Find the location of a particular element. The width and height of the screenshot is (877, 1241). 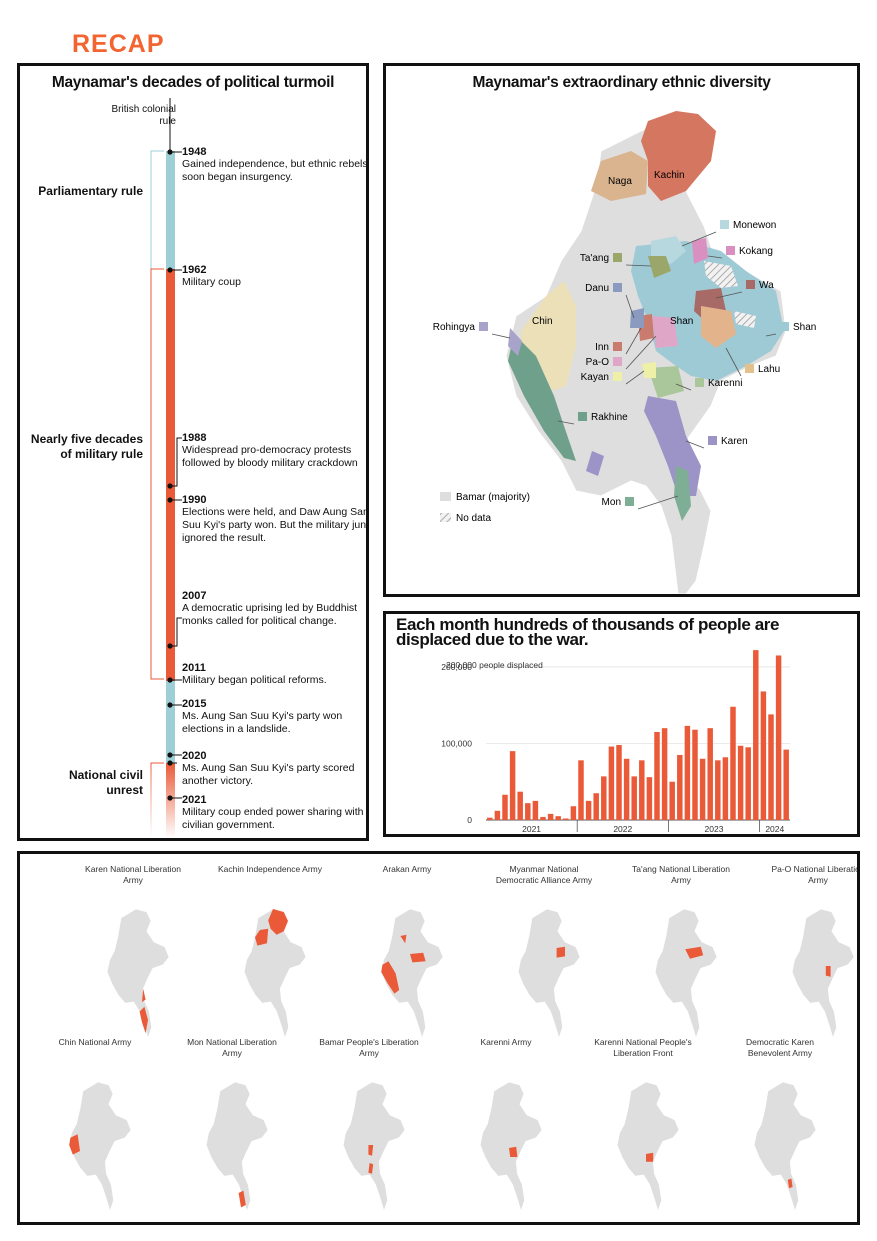

armed-group-map: Ta'ang National Liberation Army is located at coordinates (681, 954).